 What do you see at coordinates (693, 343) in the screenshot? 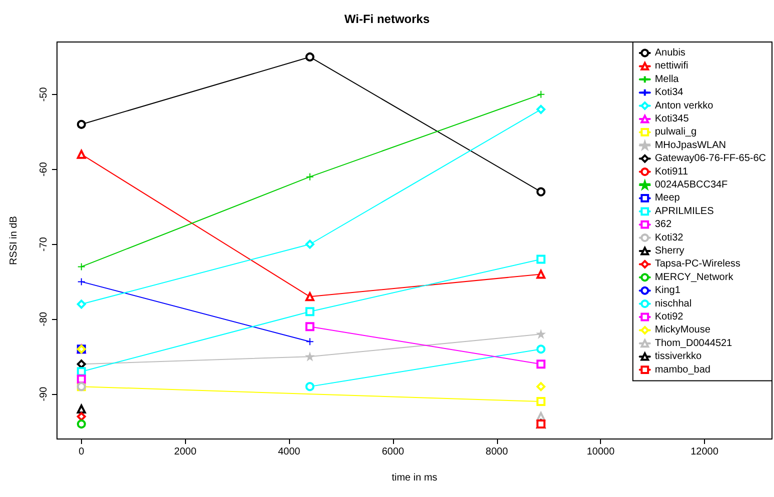
I see `legend-label: Thom_D0044521` at bounding box center [693, 343].